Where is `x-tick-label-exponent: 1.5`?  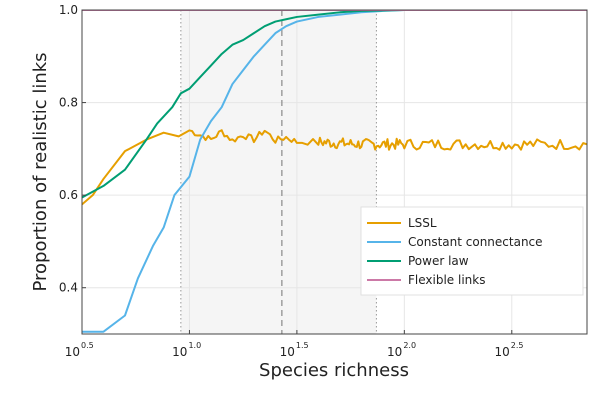 x-tick-label-exponent: 1.5 is located at coordinates (302, 345).